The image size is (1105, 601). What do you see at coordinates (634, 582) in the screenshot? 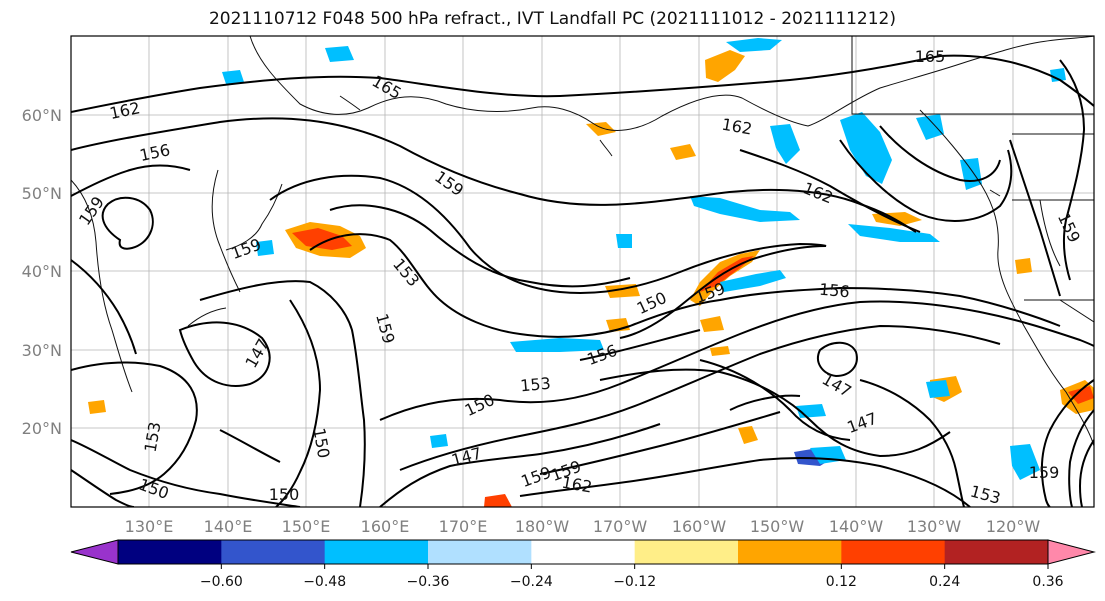
I see `colorbar-tick-label: −0.12` at bounding box center [634, 582].